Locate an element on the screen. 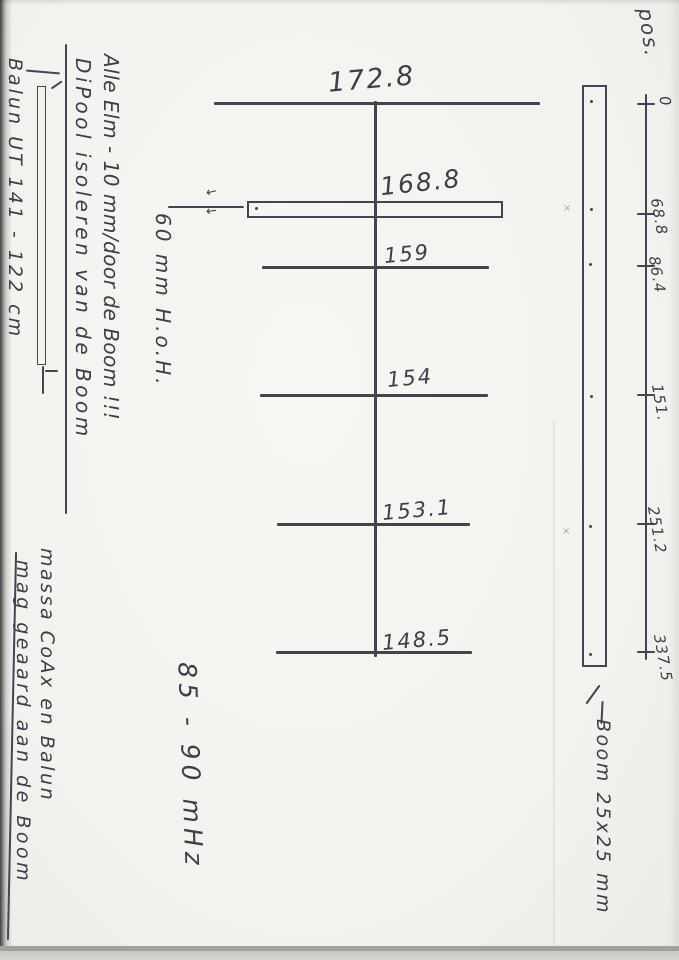 Image resolution: width=679 pixels, height=960 pixels. note-dipole-isolation: DiPool isoleren van de Boom is located at coordinates (83, 249).